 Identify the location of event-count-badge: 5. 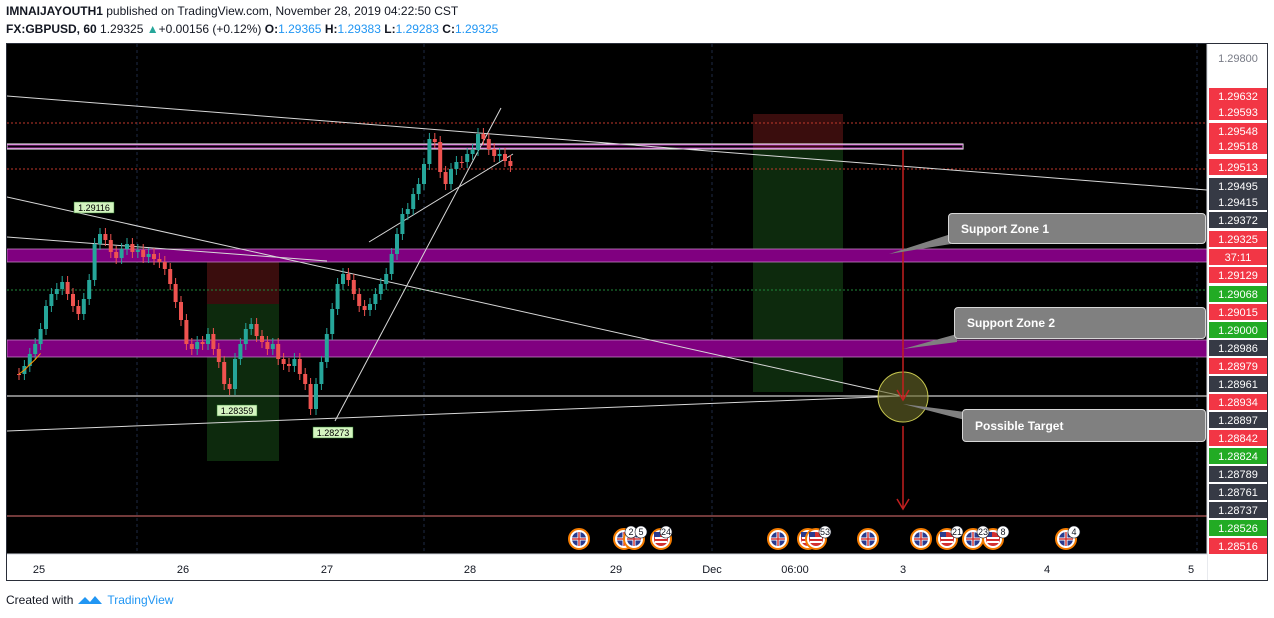
(641, 532).